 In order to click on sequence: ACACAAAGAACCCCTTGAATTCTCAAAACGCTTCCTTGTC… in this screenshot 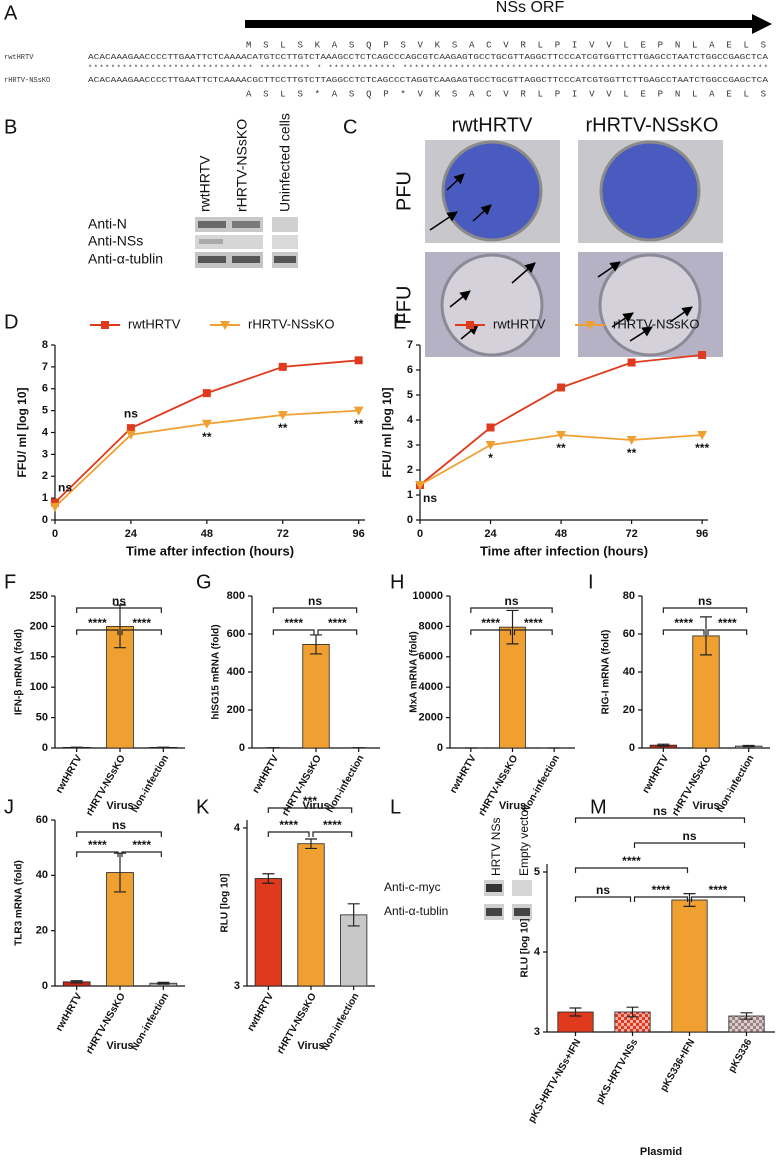, I will do `click(428, 81)`.